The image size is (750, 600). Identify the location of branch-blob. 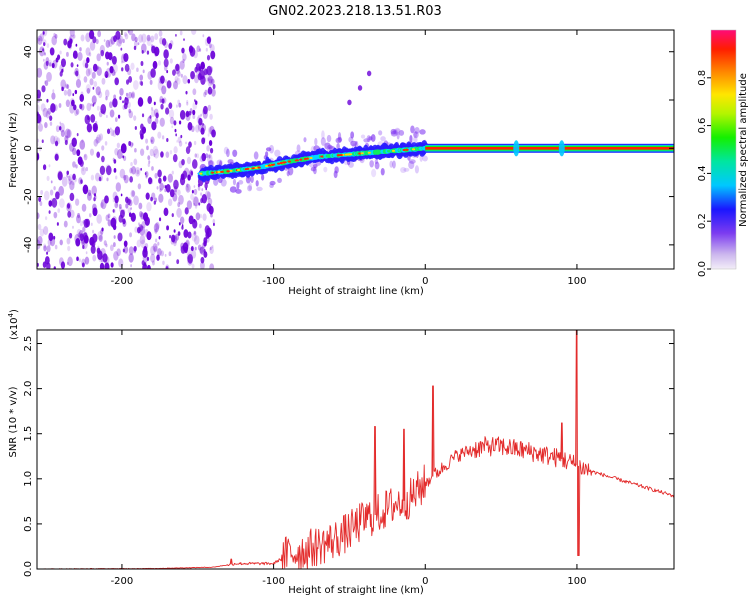
(349, 102).